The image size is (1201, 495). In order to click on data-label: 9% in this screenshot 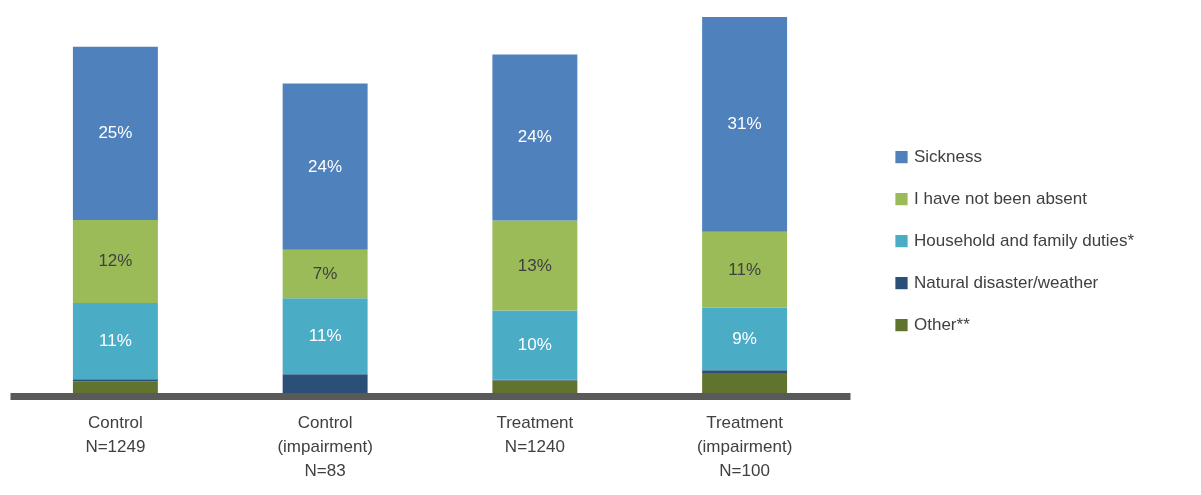, I will do `click(744, 338)`.